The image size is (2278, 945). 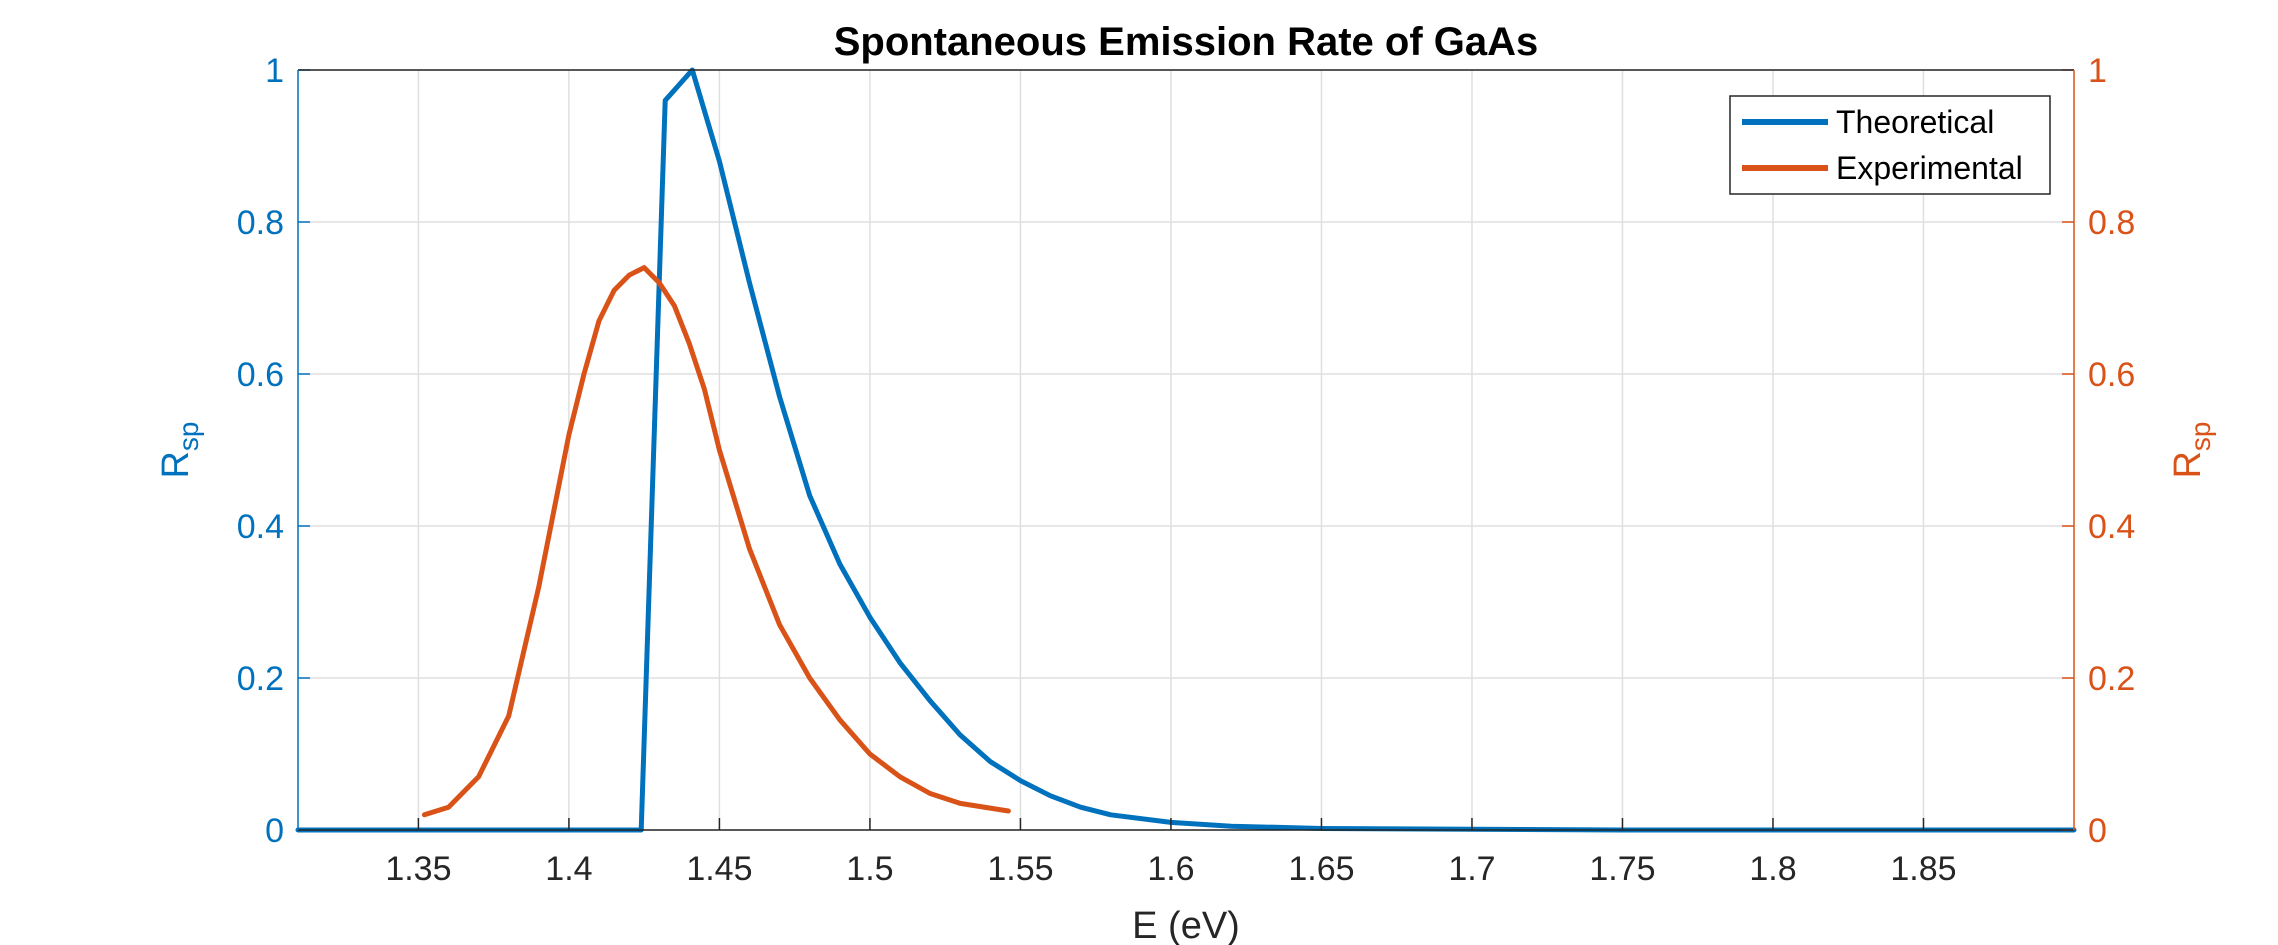 I want to click on right-y-axis-title-sub: sp, so click(x=2200, y=436).